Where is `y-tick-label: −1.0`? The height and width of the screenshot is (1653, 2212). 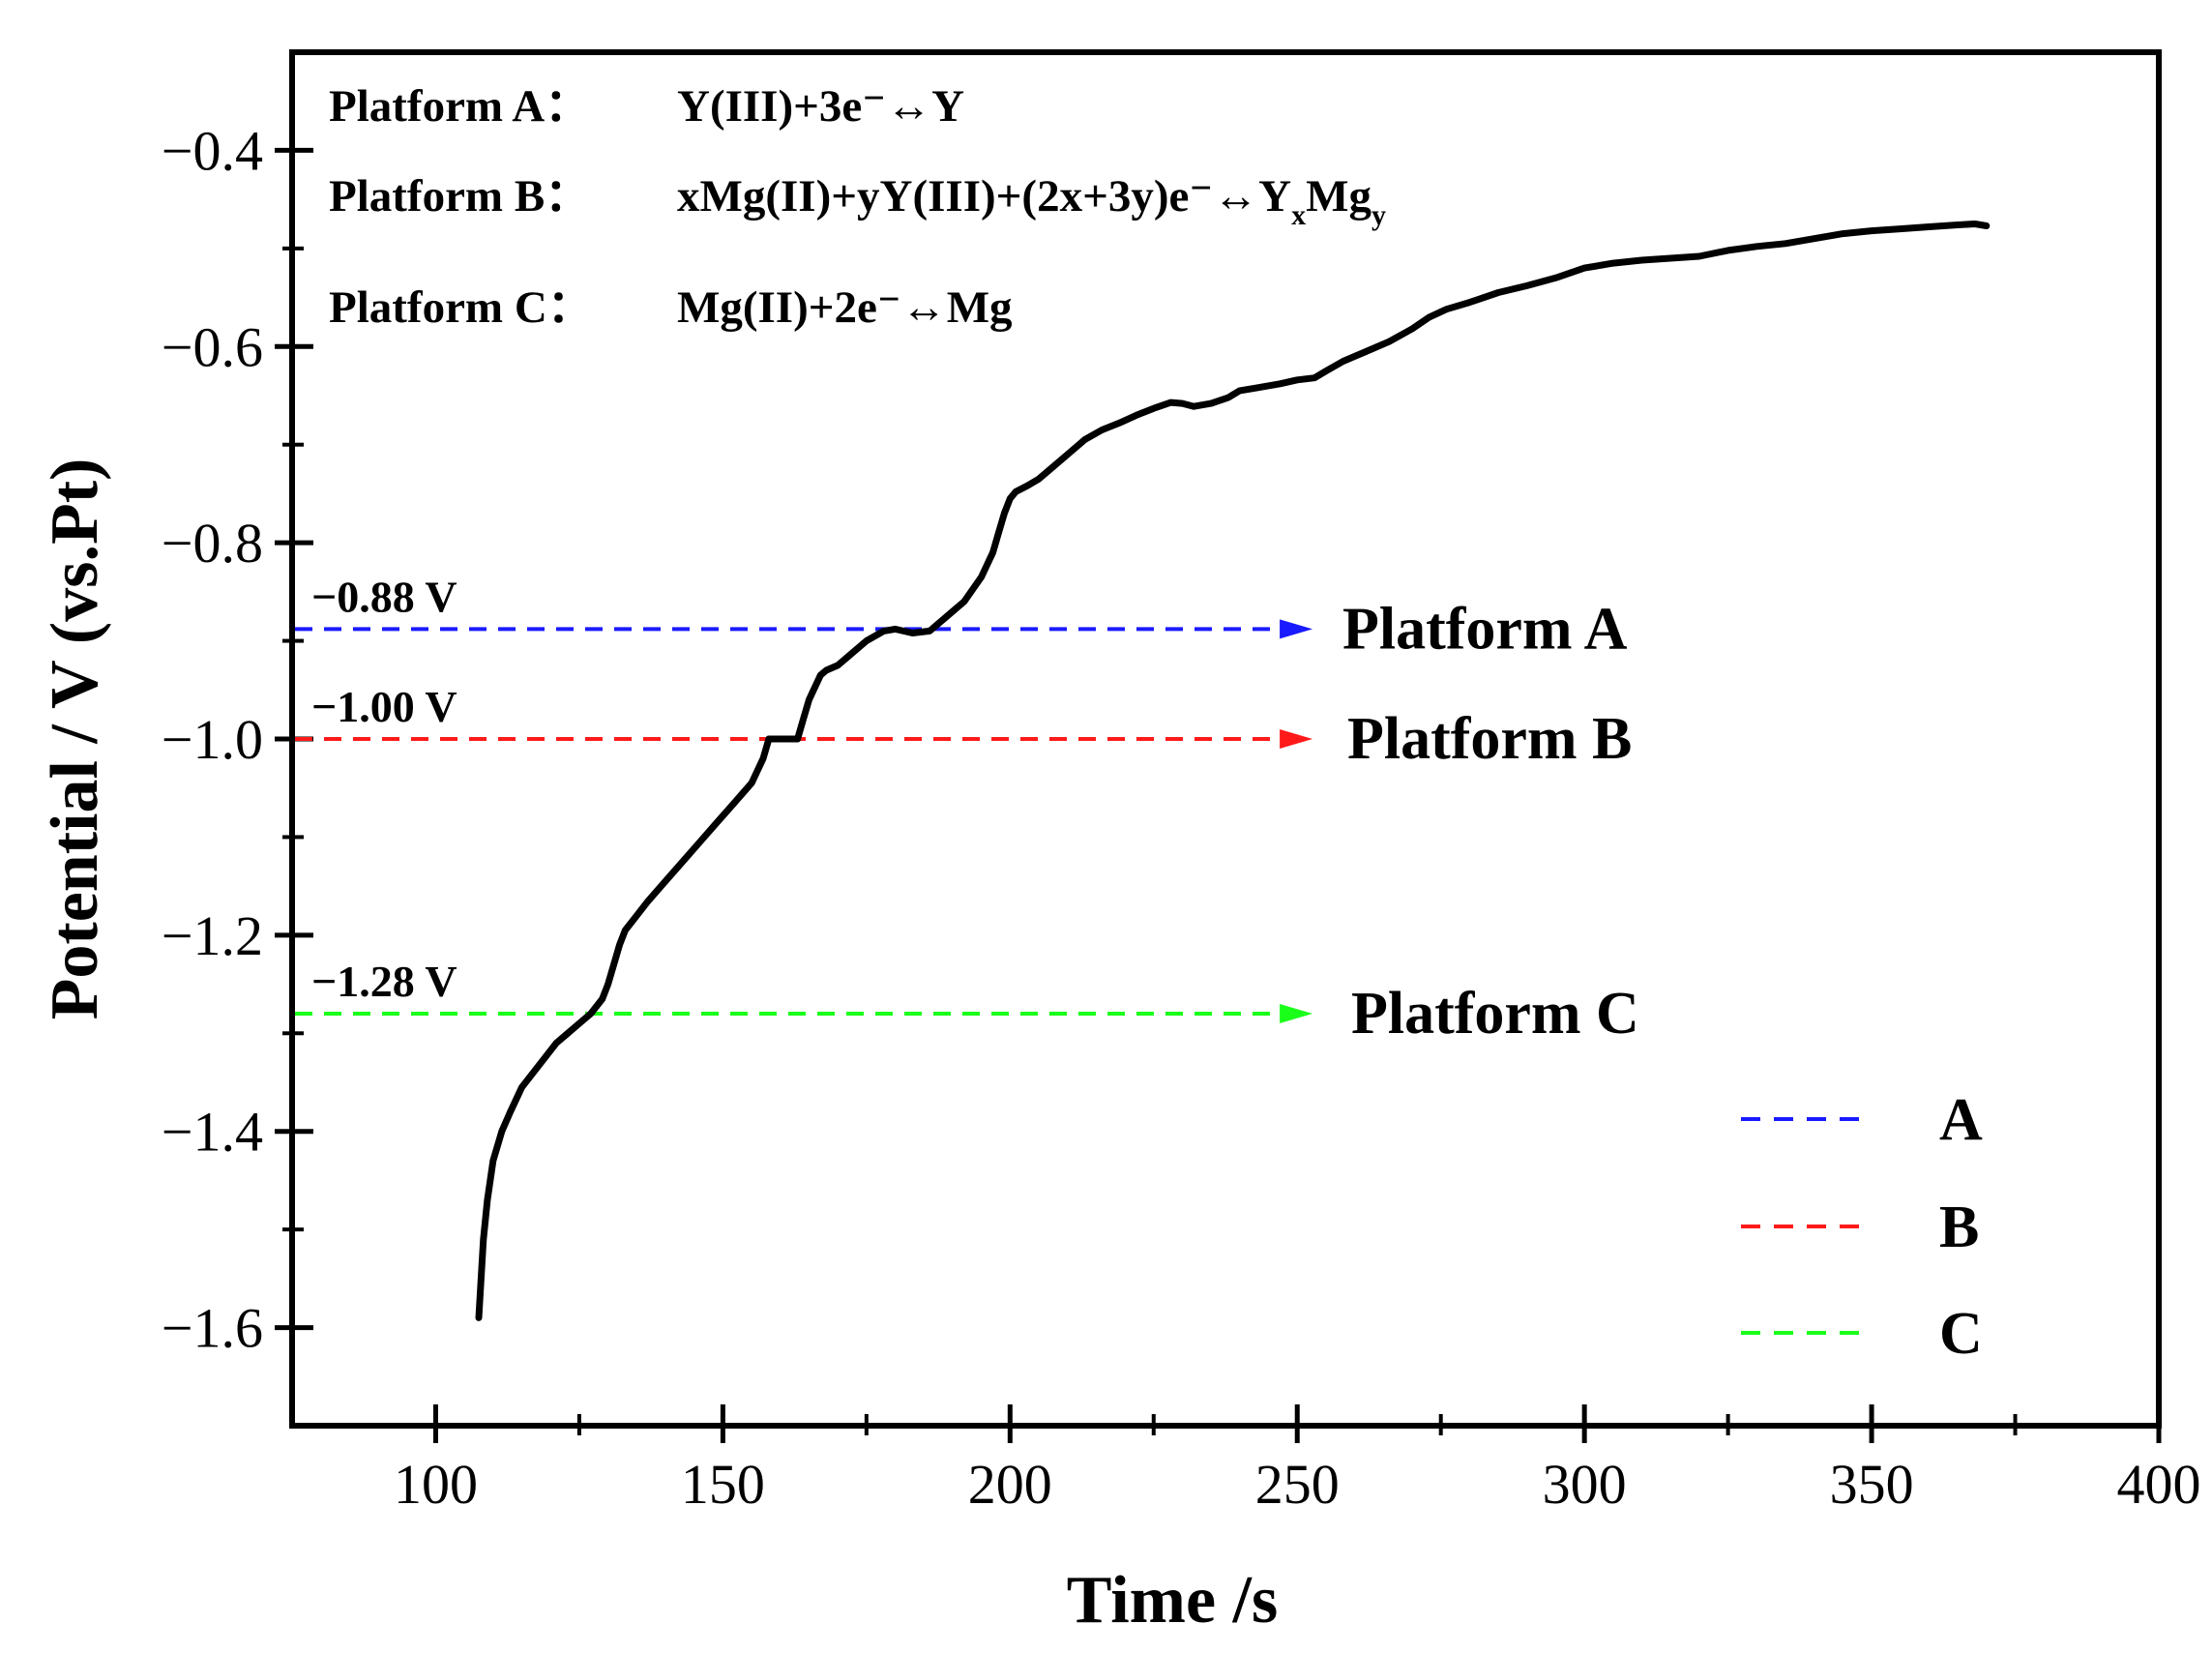
y-tick-label: −1.0 is located at coordinates (213, 740).